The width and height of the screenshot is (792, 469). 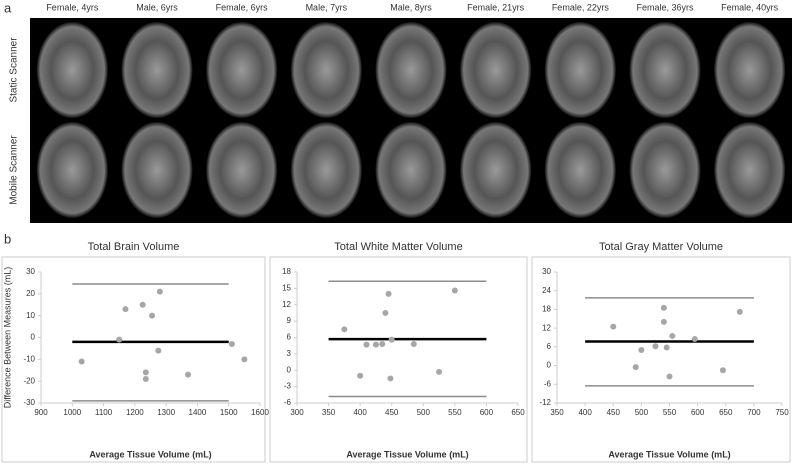 What do you see at coordinates (581, 7) in the screenshot?
I see `column-label: Female, 22yrs` at bounding box center [581, 7].